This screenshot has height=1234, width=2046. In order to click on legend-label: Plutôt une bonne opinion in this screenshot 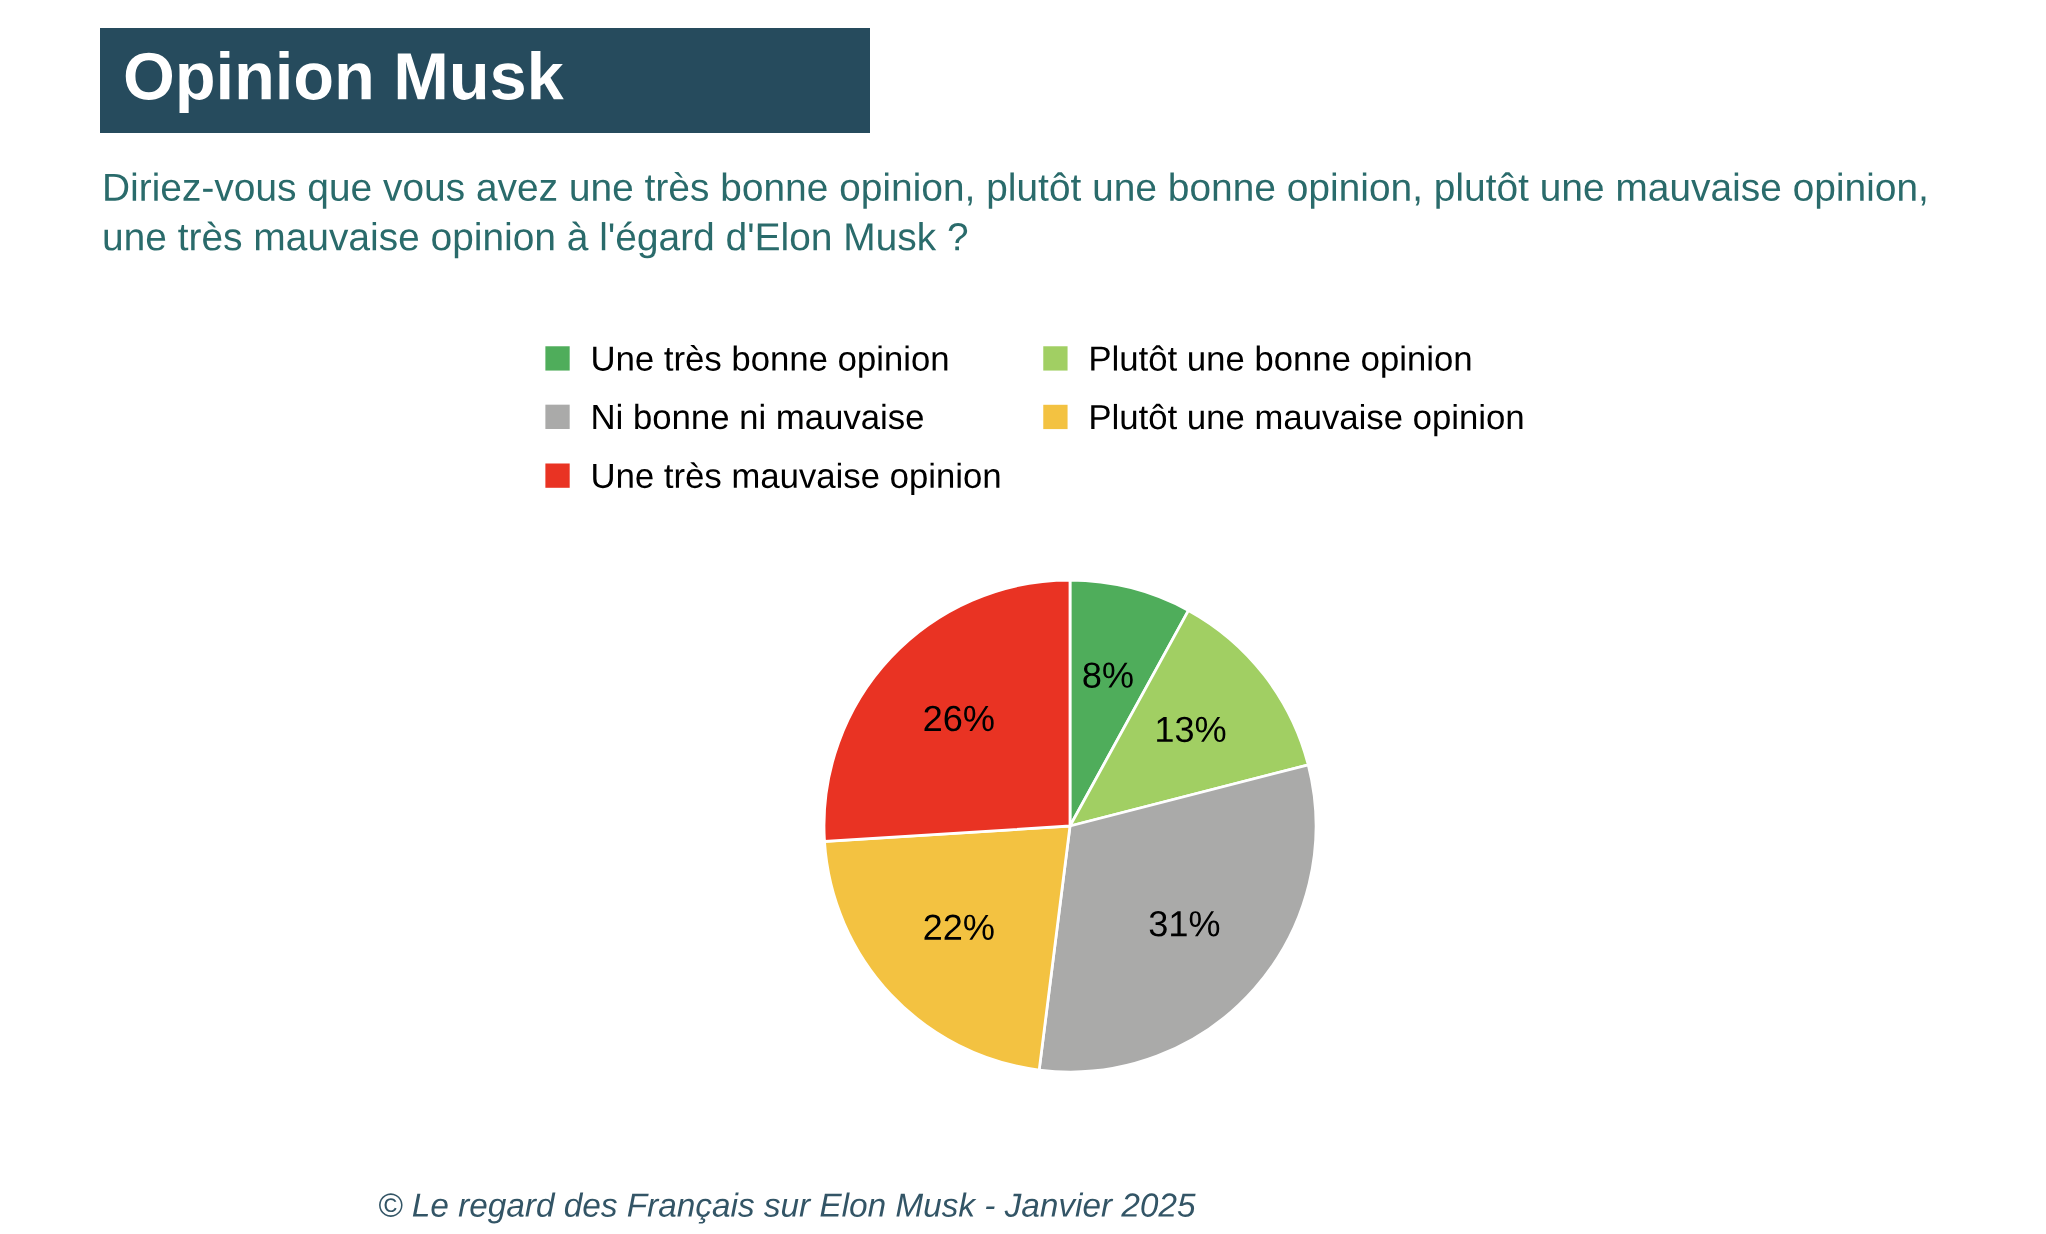, I will do `click(1281, 361)`.